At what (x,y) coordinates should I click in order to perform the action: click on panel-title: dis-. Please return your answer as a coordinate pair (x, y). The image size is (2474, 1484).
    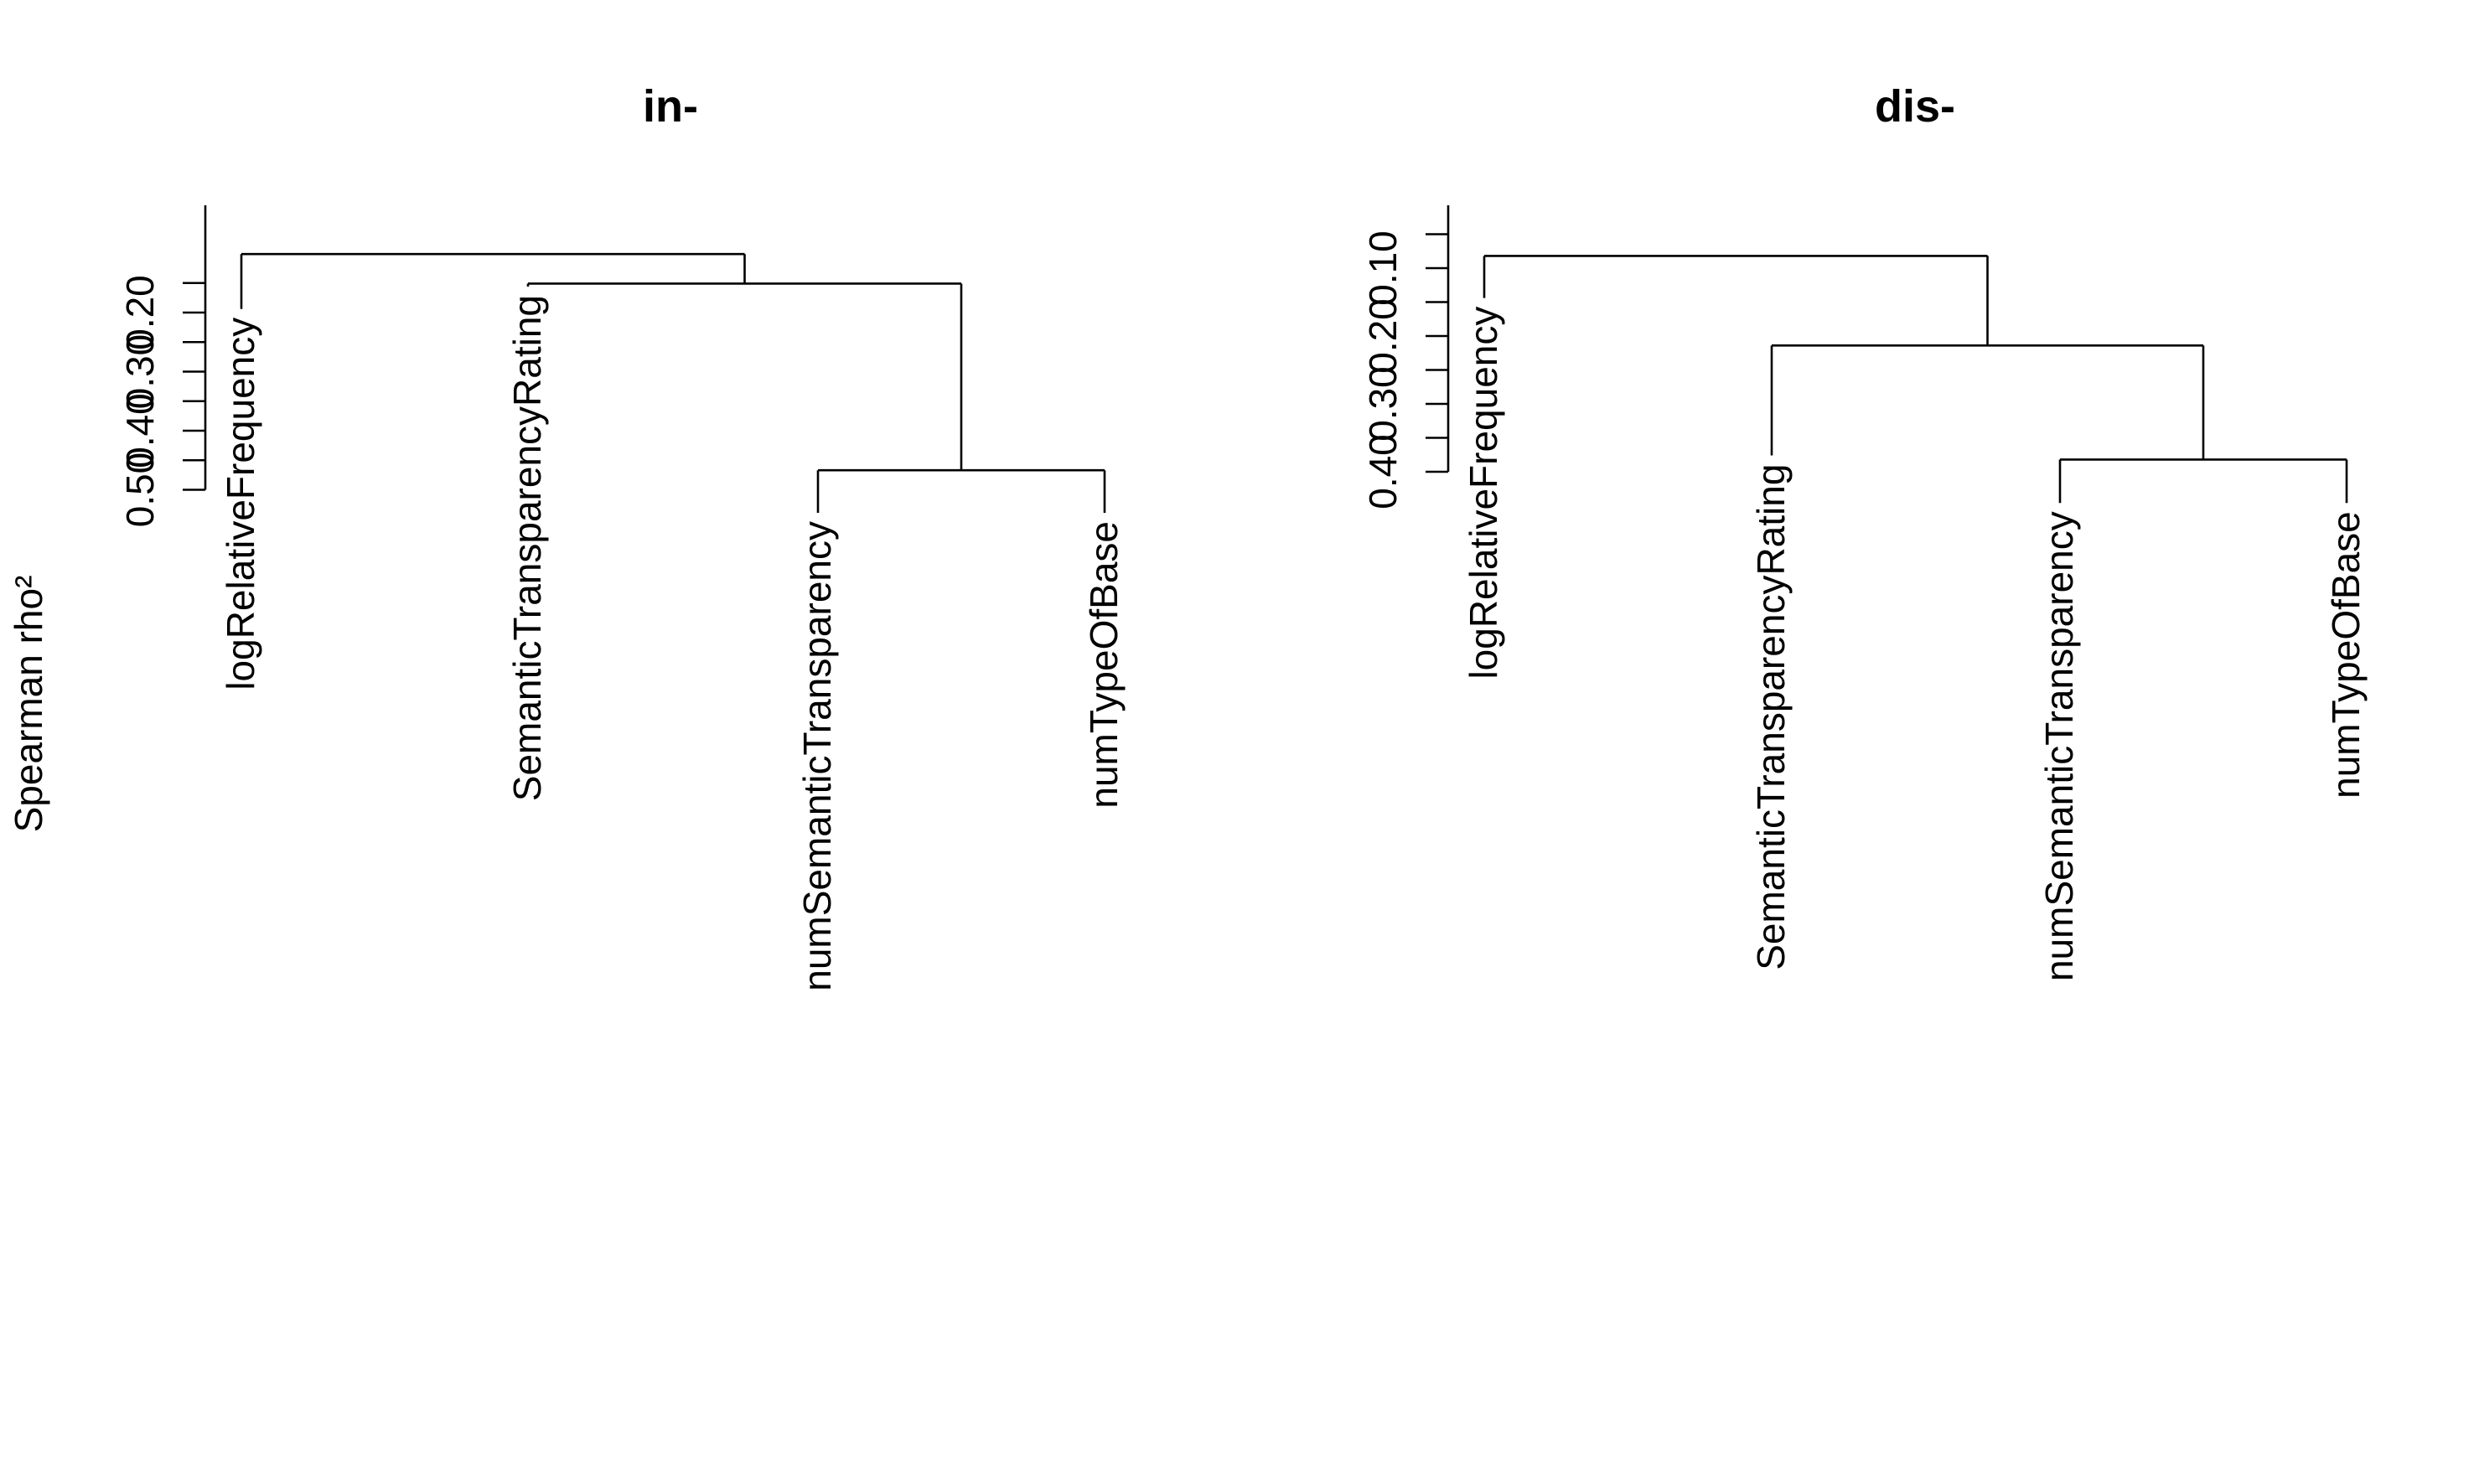
    Looking at the image, I should click on (1915, 107).